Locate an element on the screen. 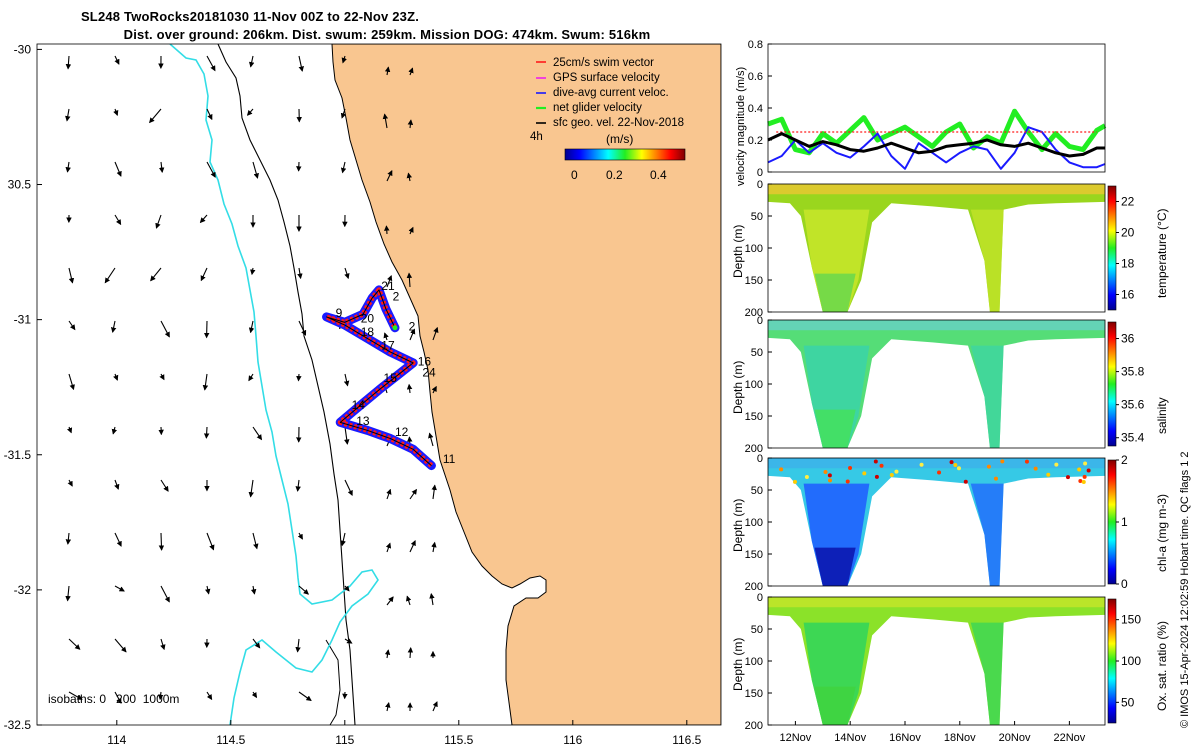  day-label: 20 is located at coordinates (368, 318).